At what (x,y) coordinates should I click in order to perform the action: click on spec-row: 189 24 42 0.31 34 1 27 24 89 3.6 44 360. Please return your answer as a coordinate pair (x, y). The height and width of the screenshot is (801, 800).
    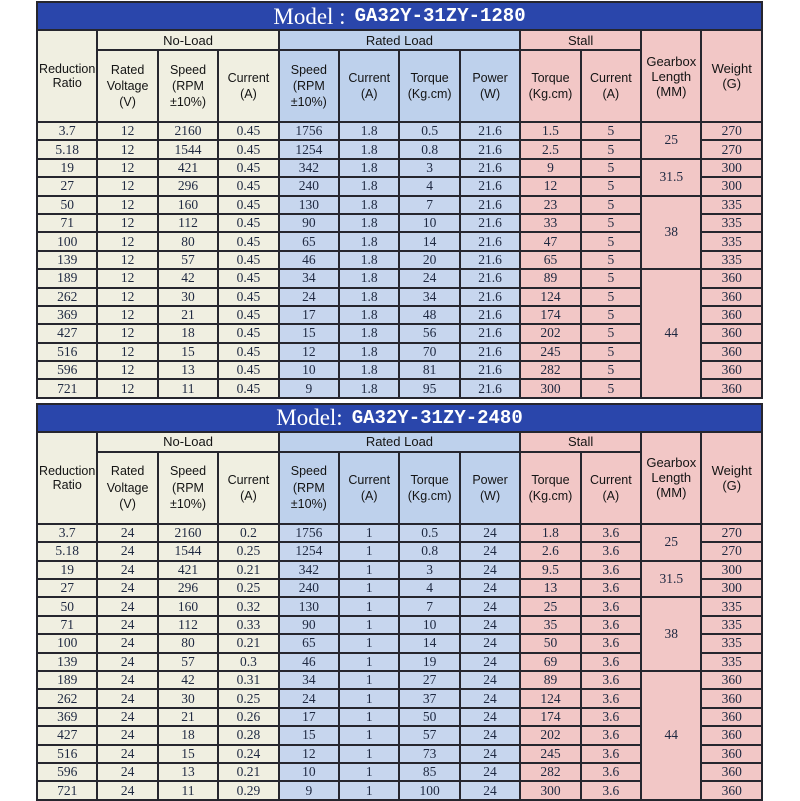
    Looking at the image, I should click on (399, 735).